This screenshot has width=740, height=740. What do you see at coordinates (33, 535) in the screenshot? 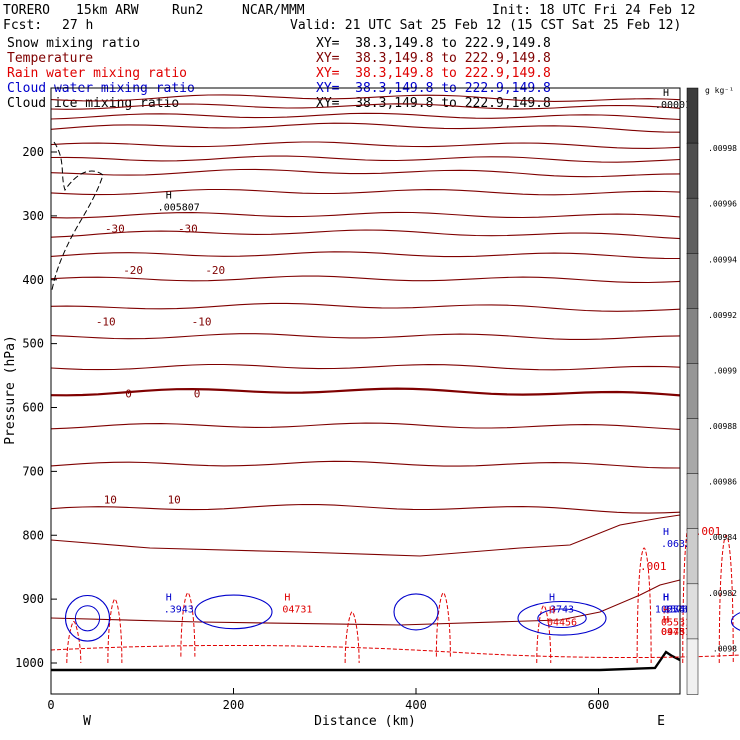
I see `y-tick-label: 800` at bounding box center [33, 535].